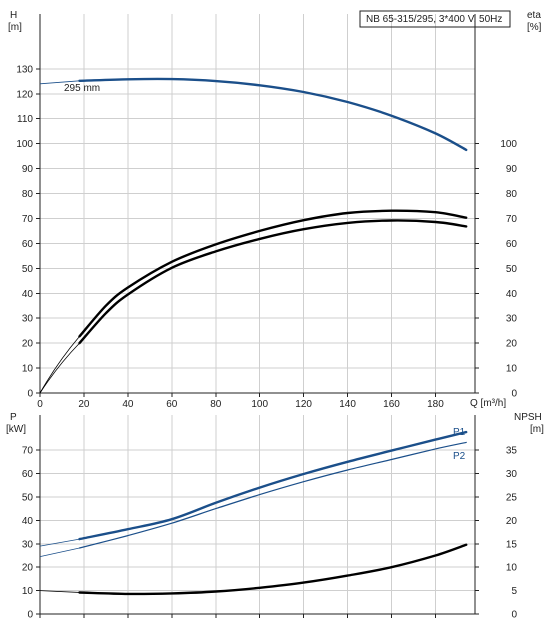  What do you see at coordinates (512, 451) in the screenshot?
I see `y-right-tick-label: 35` at bounding box center [512, 451].